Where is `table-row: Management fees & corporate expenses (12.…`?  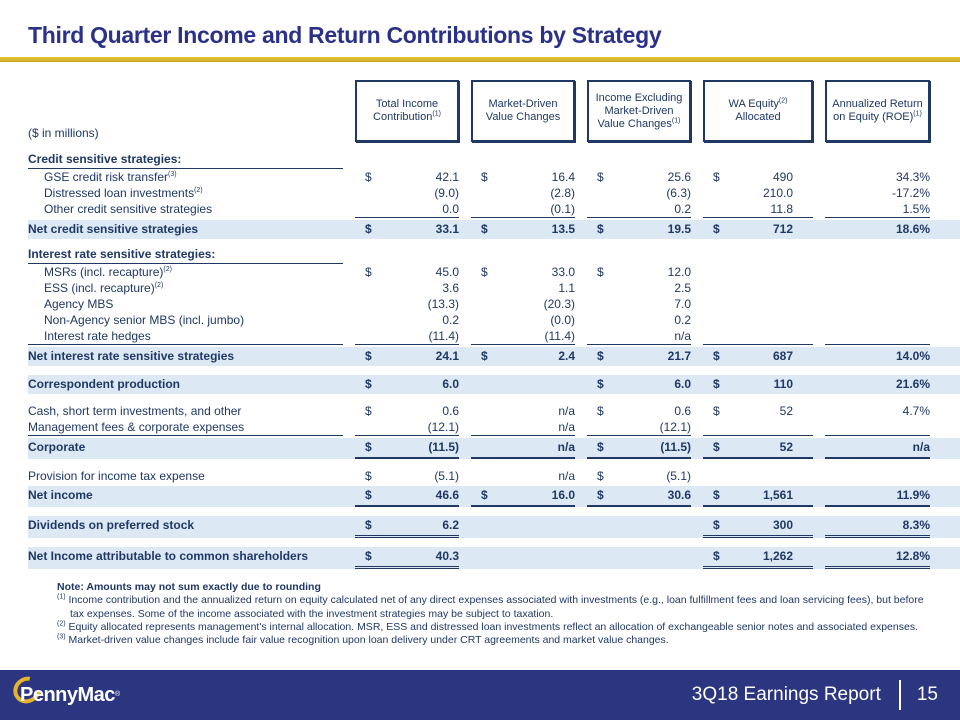 table-row: Management fees & corporate expenses (12.… is located at coordinates (494, 427).